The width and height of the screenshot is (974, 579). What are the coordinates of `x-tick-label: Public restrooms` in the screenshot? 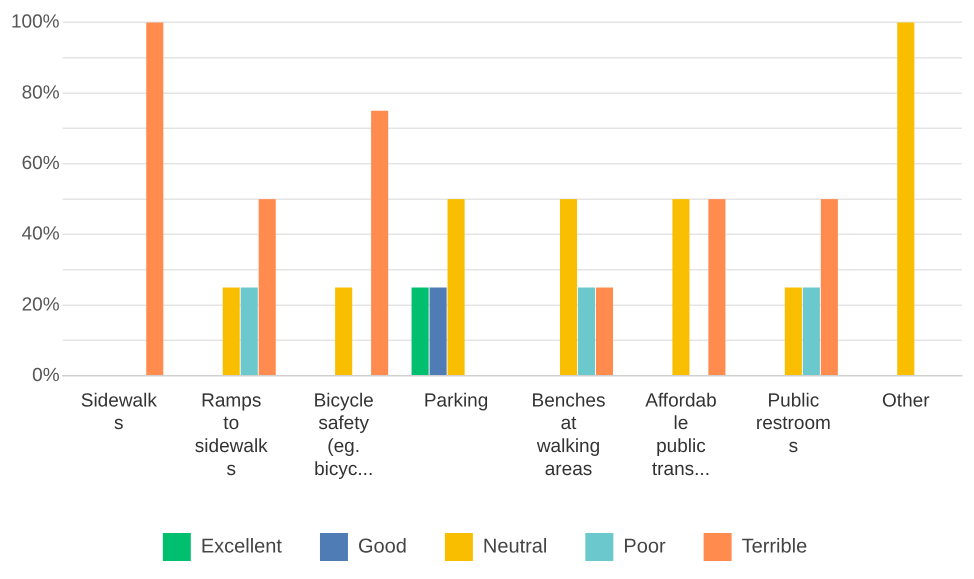 It's located at (793, 424).